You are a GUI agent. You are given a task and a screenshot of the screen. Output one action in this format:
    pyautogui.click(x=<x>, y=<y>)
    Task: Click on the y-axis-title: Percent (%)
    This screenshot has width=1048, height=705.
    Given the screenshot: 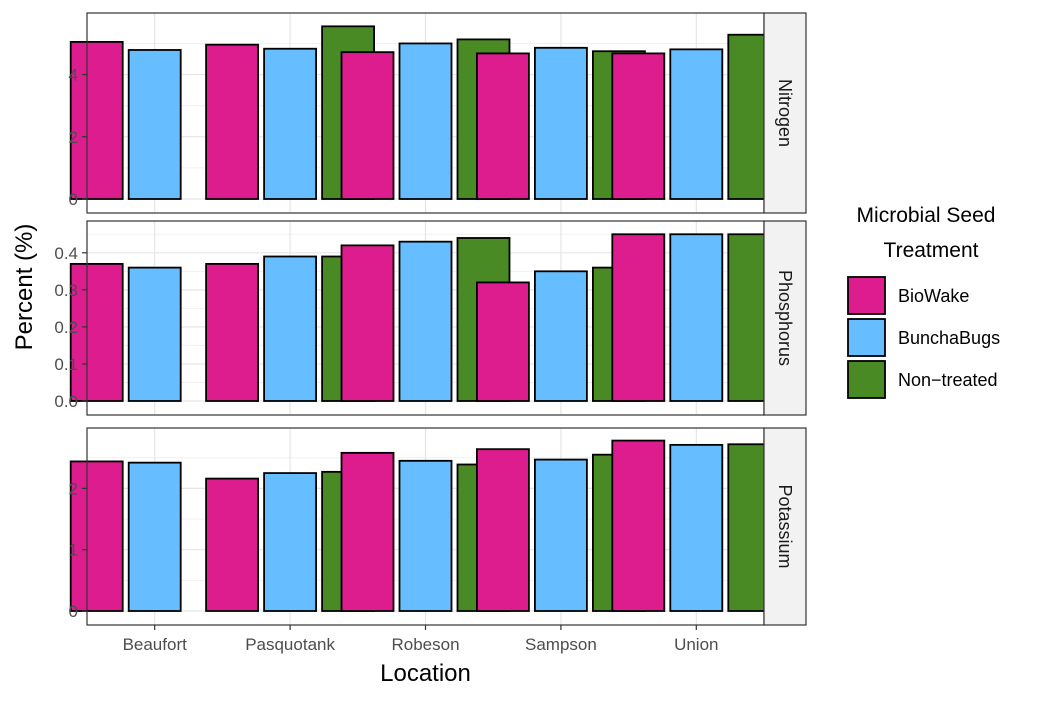 What is the action you would take?
    pyautogui.click(x=24, y=287)
    